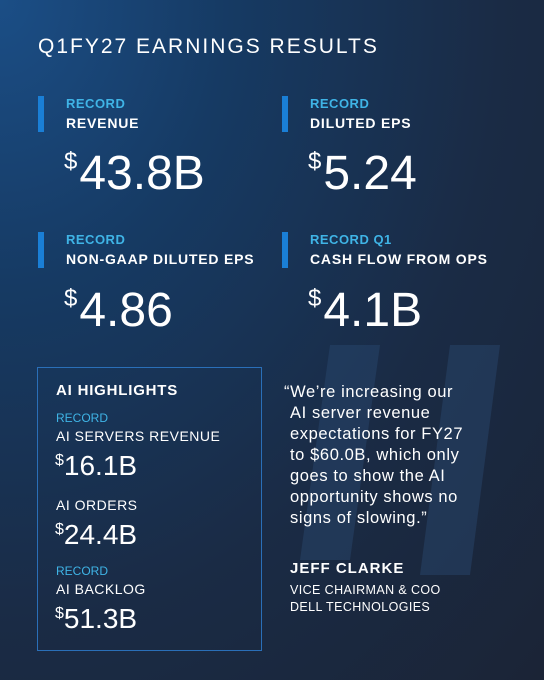  I want to click on quote-line: to $60.0B, which only, so click(375, 455).